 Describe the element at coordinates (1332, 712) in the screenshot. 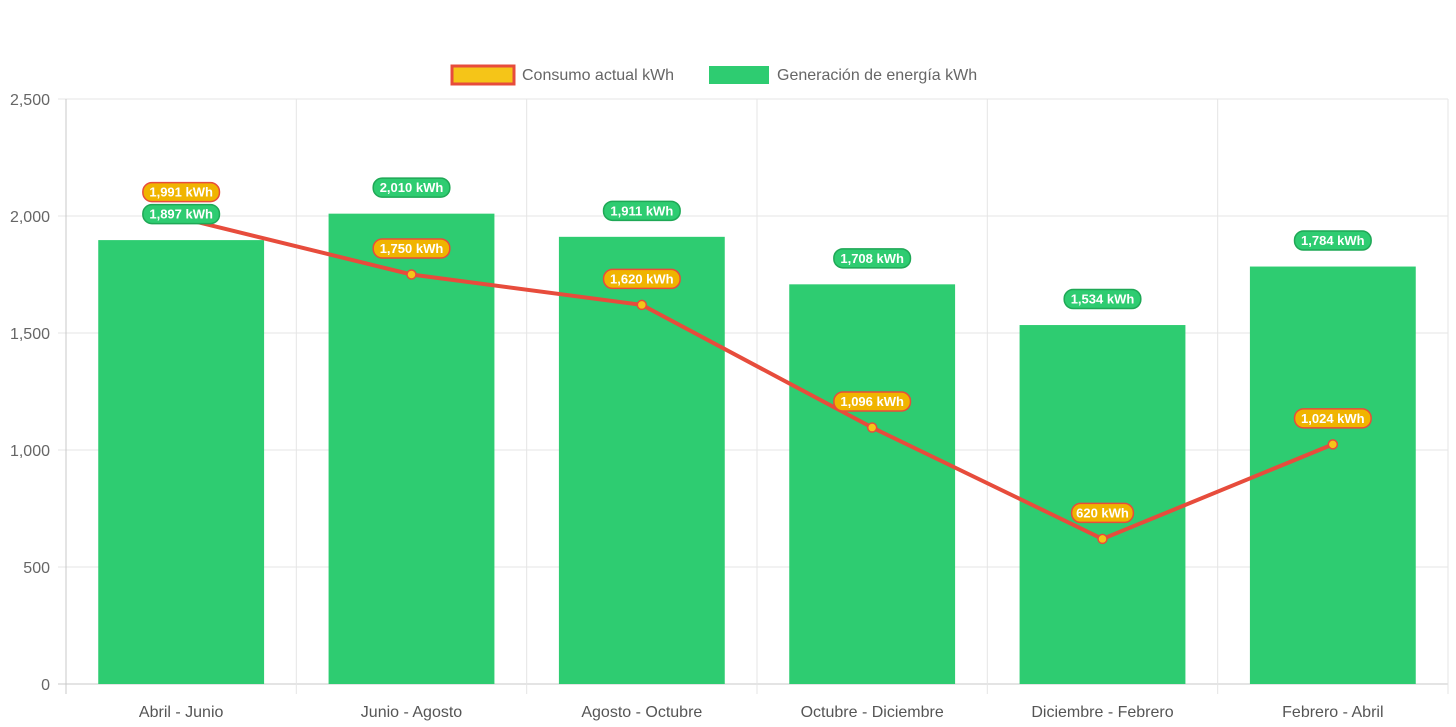

I see `x-tick-label: Febrero - Abril` at that location.